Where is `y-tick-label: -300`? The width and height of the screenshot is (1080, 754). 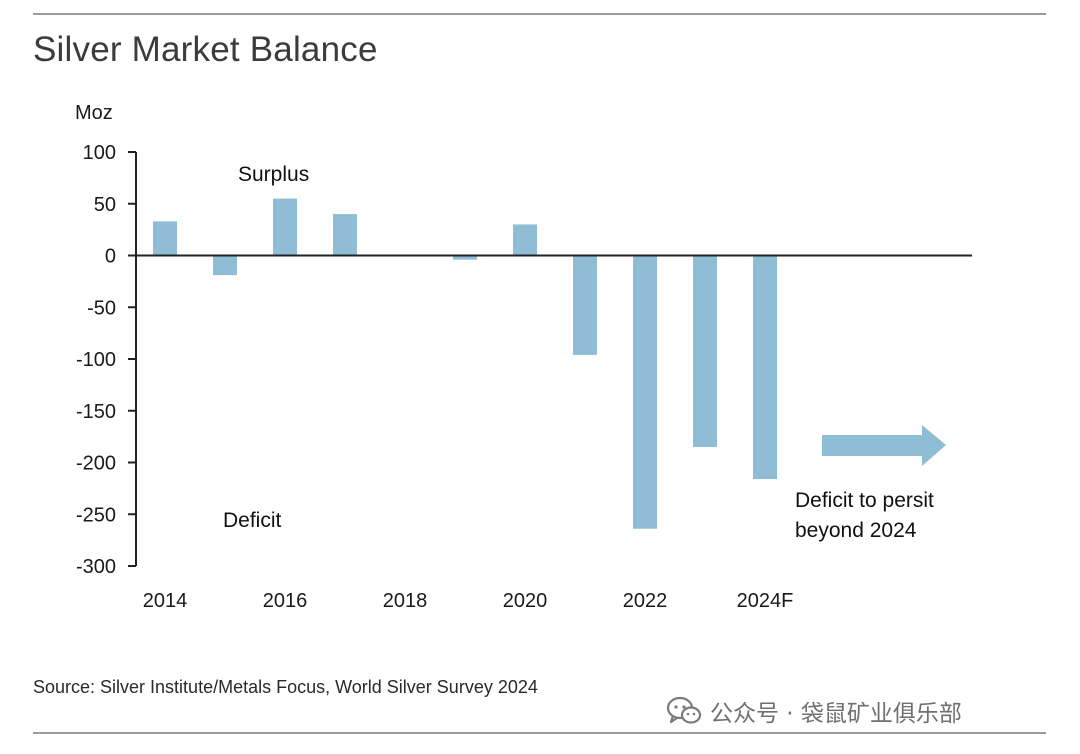 y-tick-label: -300 is located at coordinates (96, 567).